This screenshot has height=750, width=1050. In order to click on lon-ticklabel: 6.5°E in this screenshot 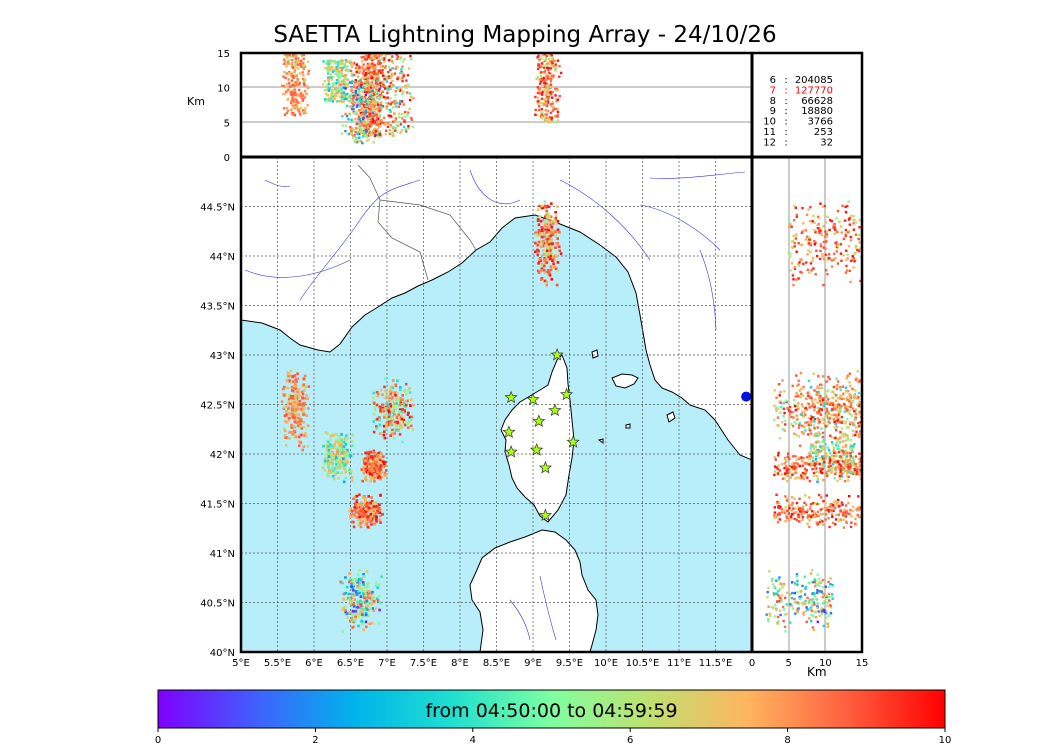, I will do `click(350, 663)`.